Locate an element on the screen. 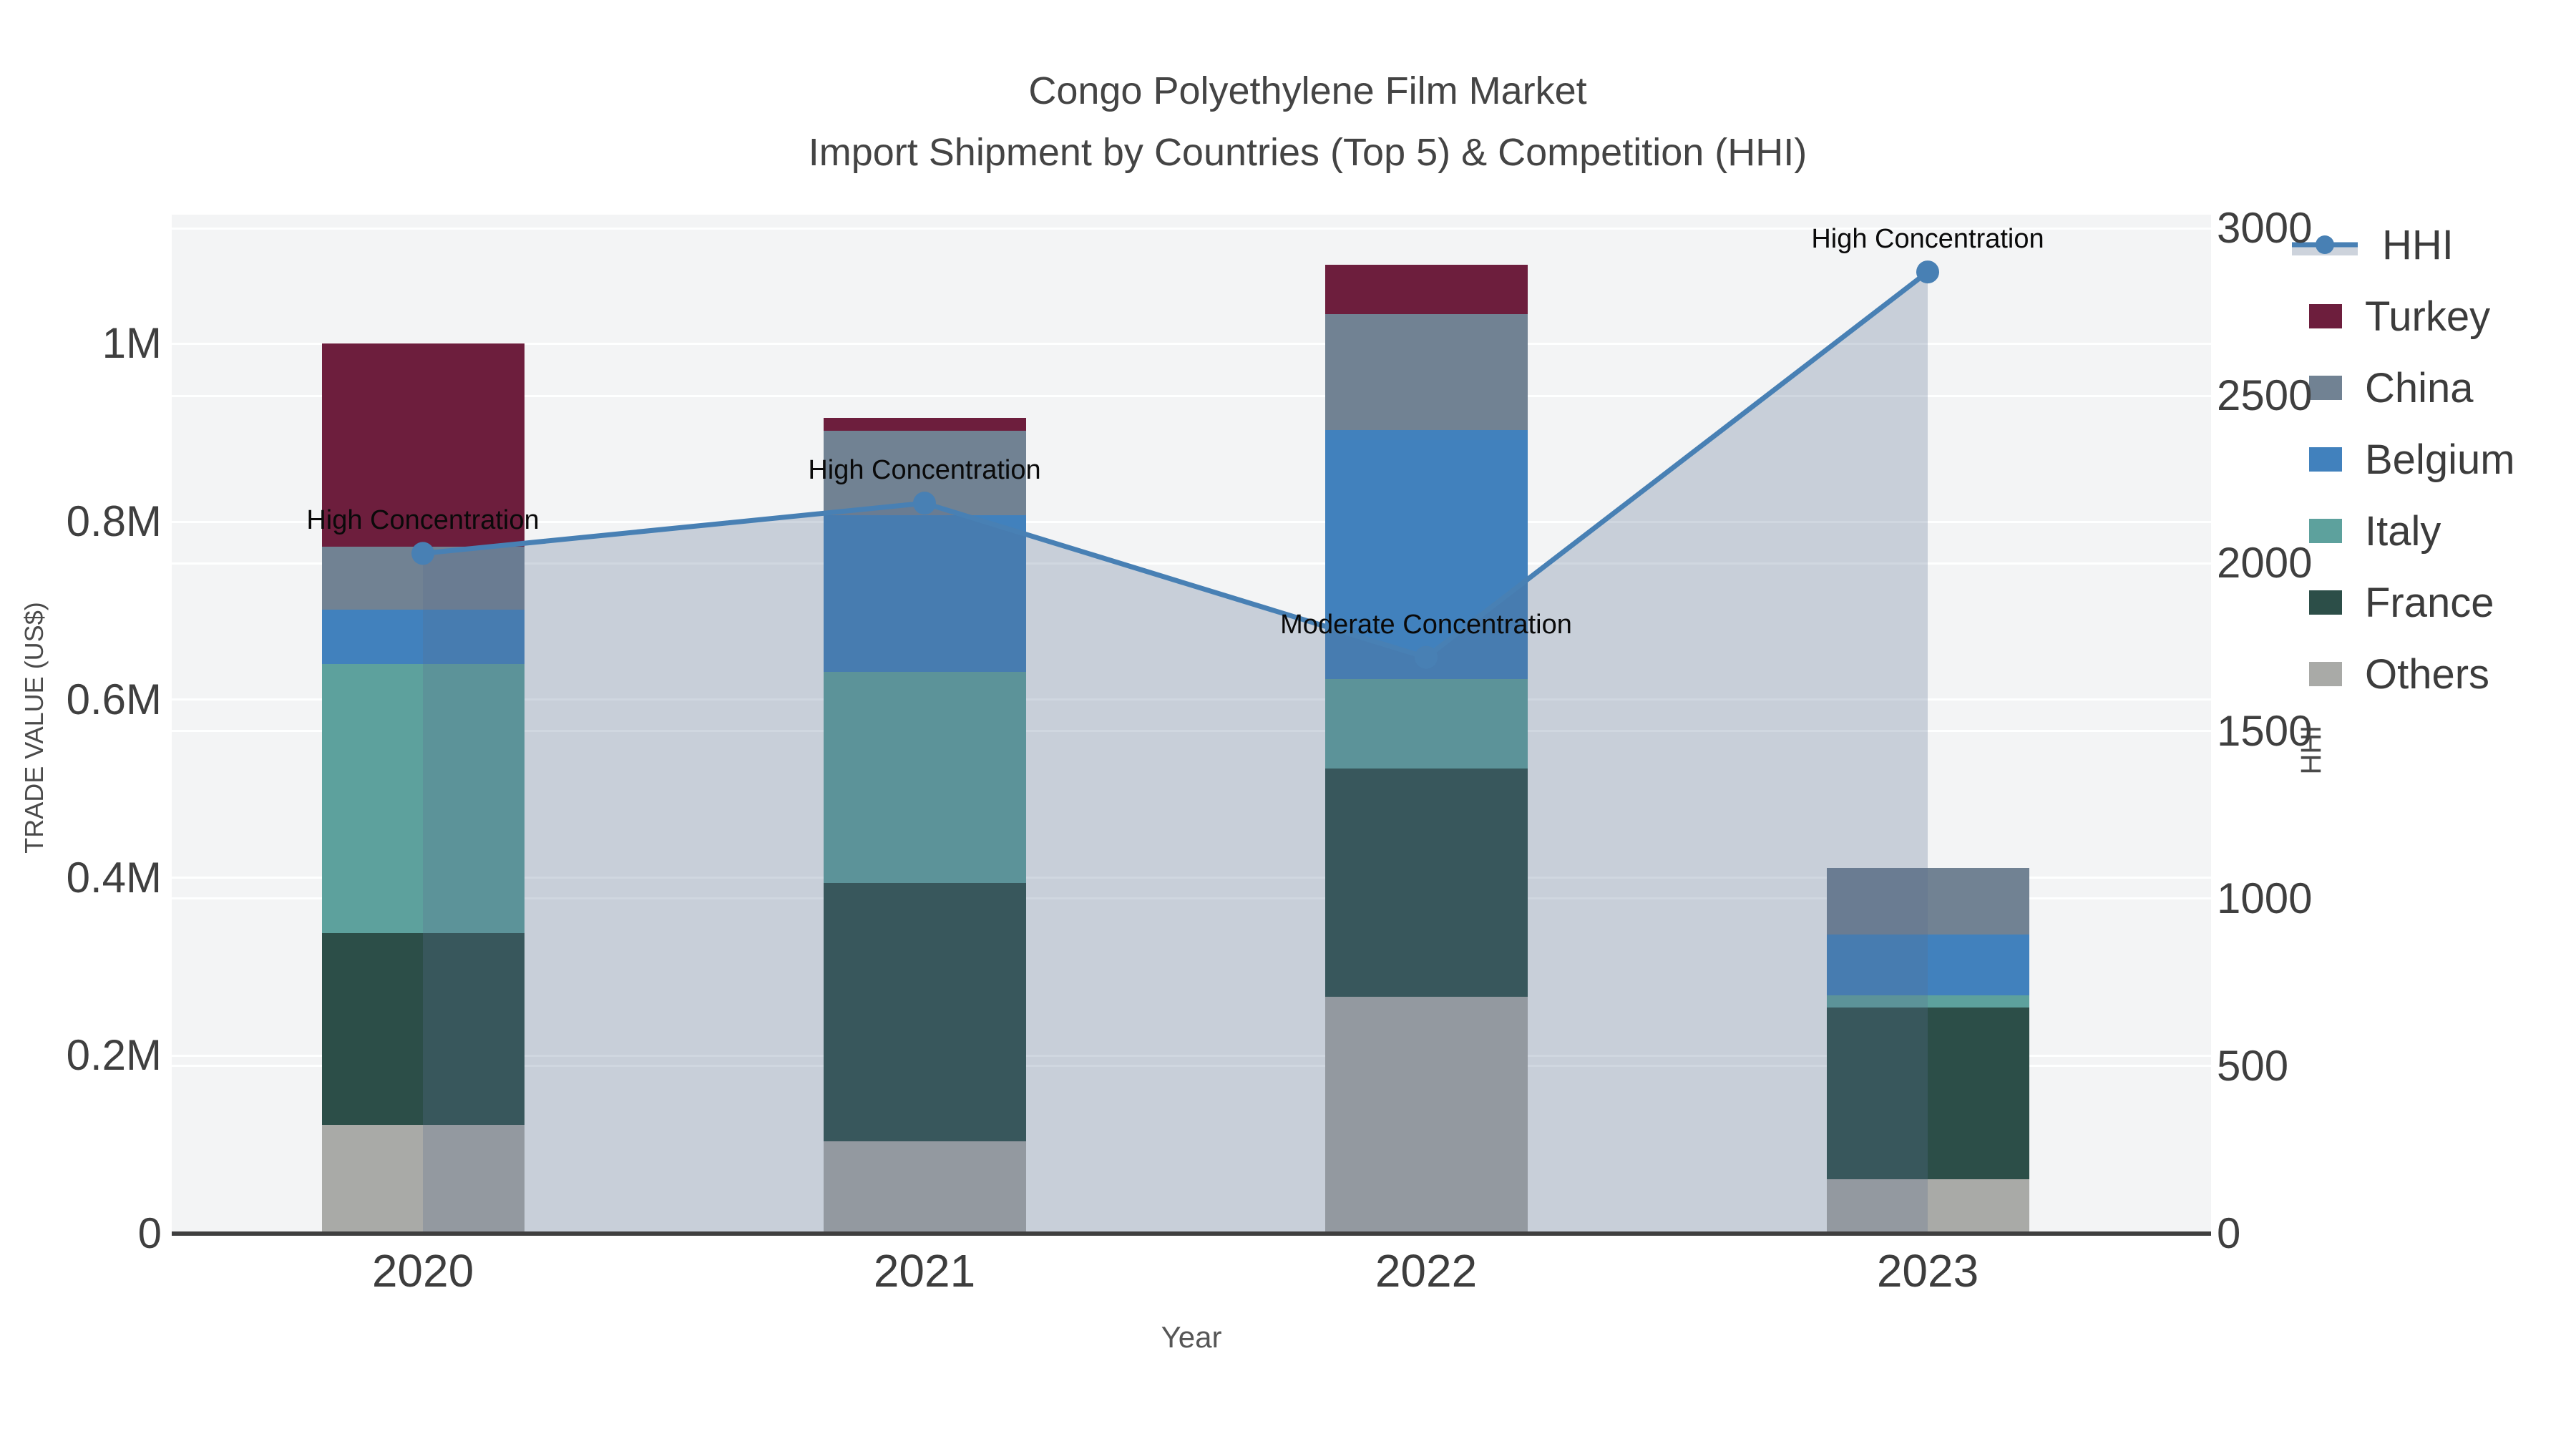 The height and width of the screenshot is (1449, 2576). bar-segment-france-2021 is located at coordinates (924, 1011).